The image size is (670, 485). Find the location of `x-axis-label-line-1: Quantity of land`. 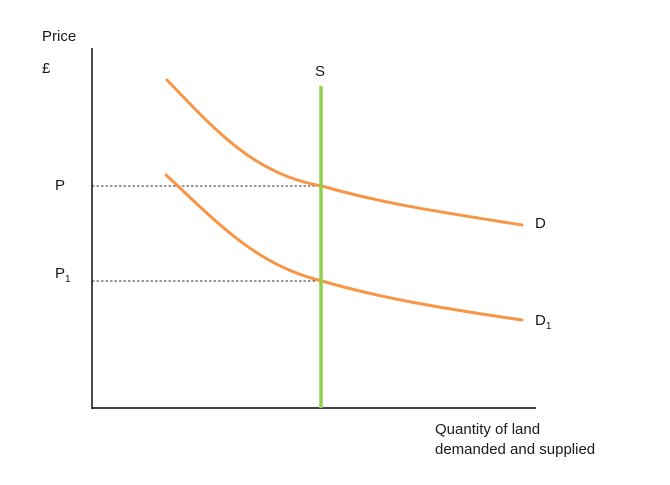

x-axis-label-line-1: Quantity of land is located at coordinates (487, 429).